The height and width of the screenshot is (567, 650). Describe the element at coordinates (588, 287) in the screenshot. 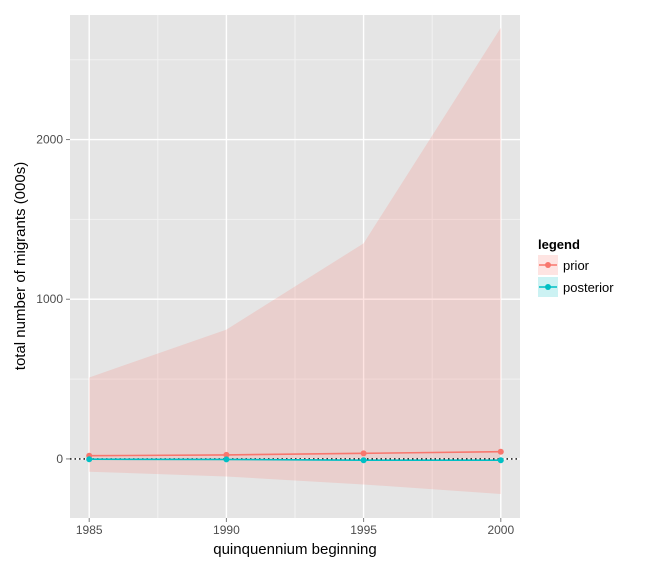

I see `legend-label-posterior: posterior` at that location.